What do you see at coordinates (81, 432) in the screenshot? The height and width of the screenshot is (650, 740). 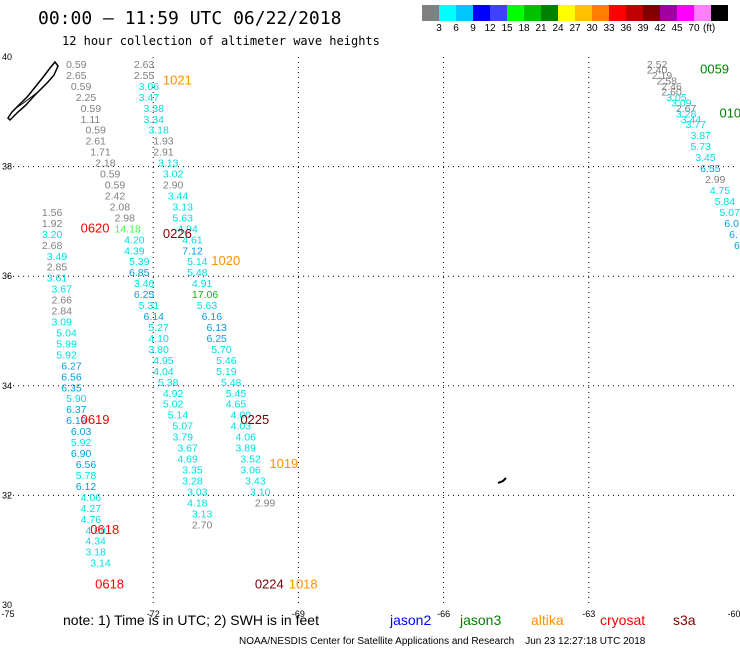 I see `wave-height-value: 6.03` at bounding box center [81, 432].